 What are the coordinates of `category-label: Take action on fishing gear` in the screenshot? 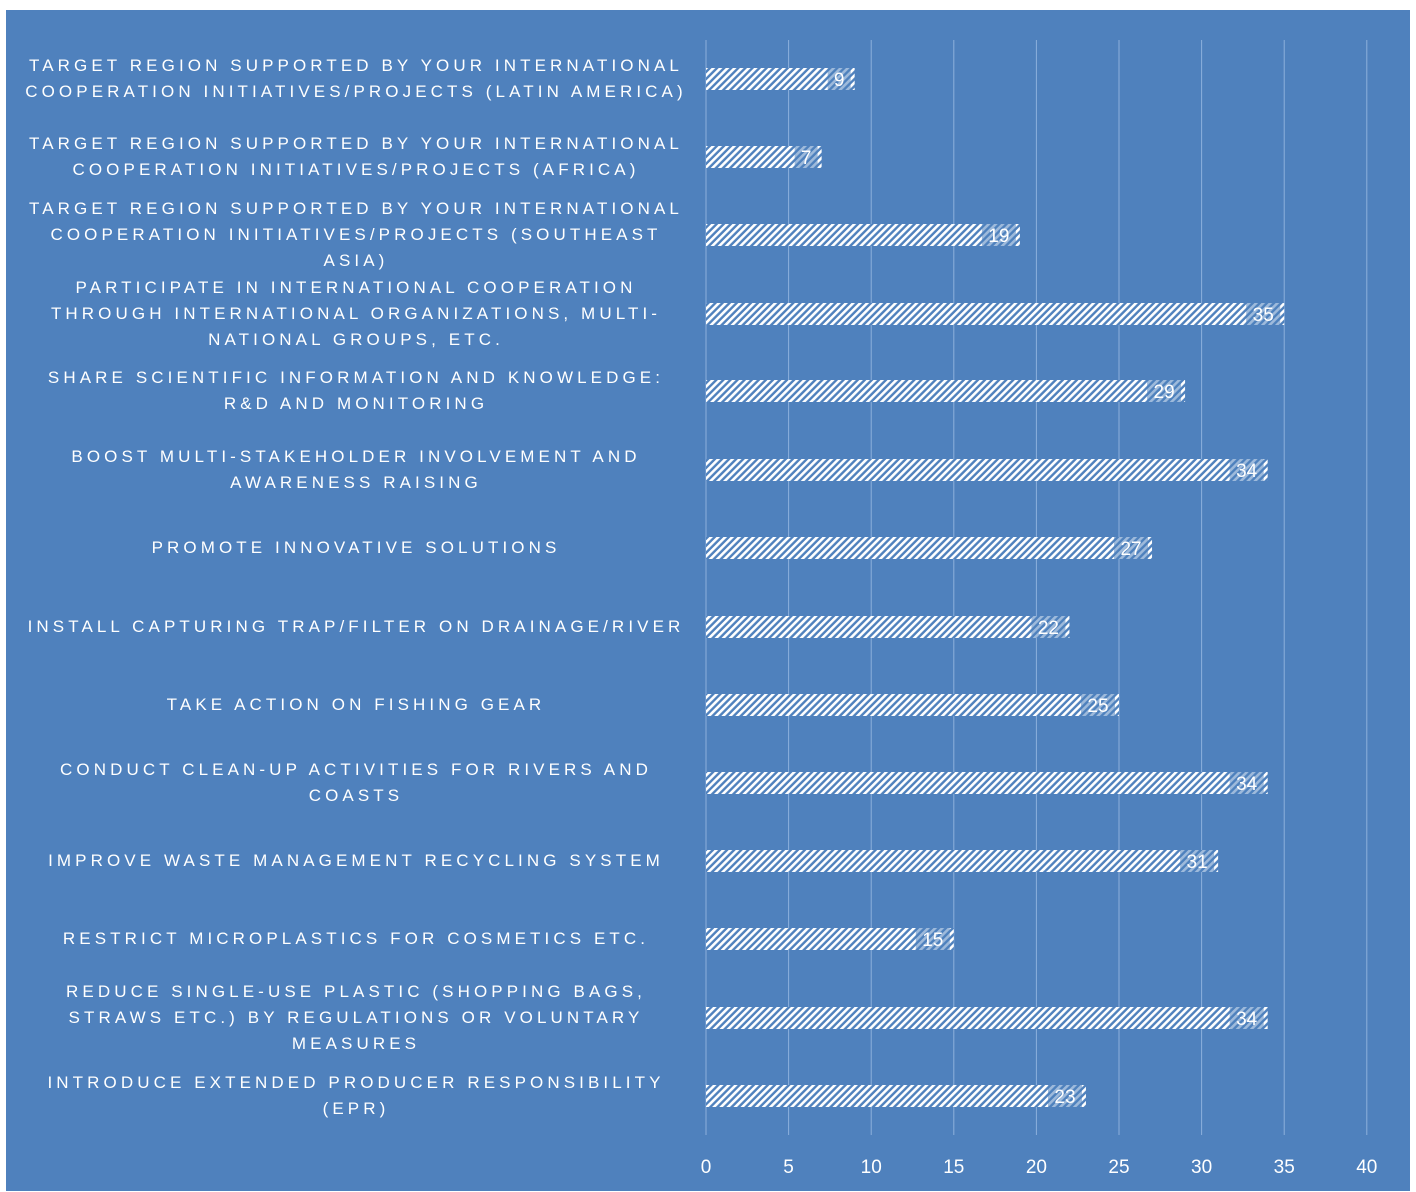 It's located at (356, 705).